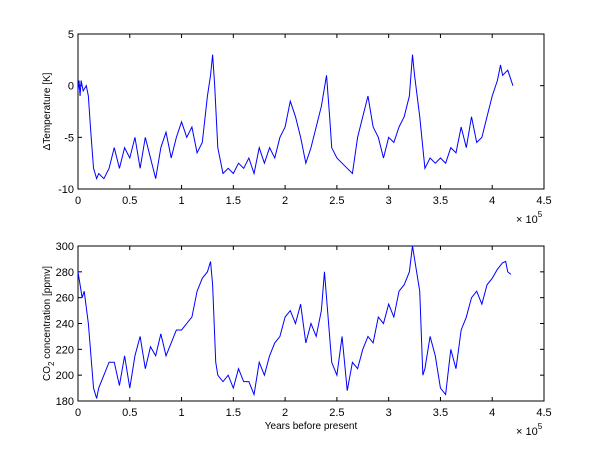 The height and width of the screenshot is (450, 600). Describe the element at coordinates (65, 247) in the screenshot. I see `y-tick-label: 300` at that location.